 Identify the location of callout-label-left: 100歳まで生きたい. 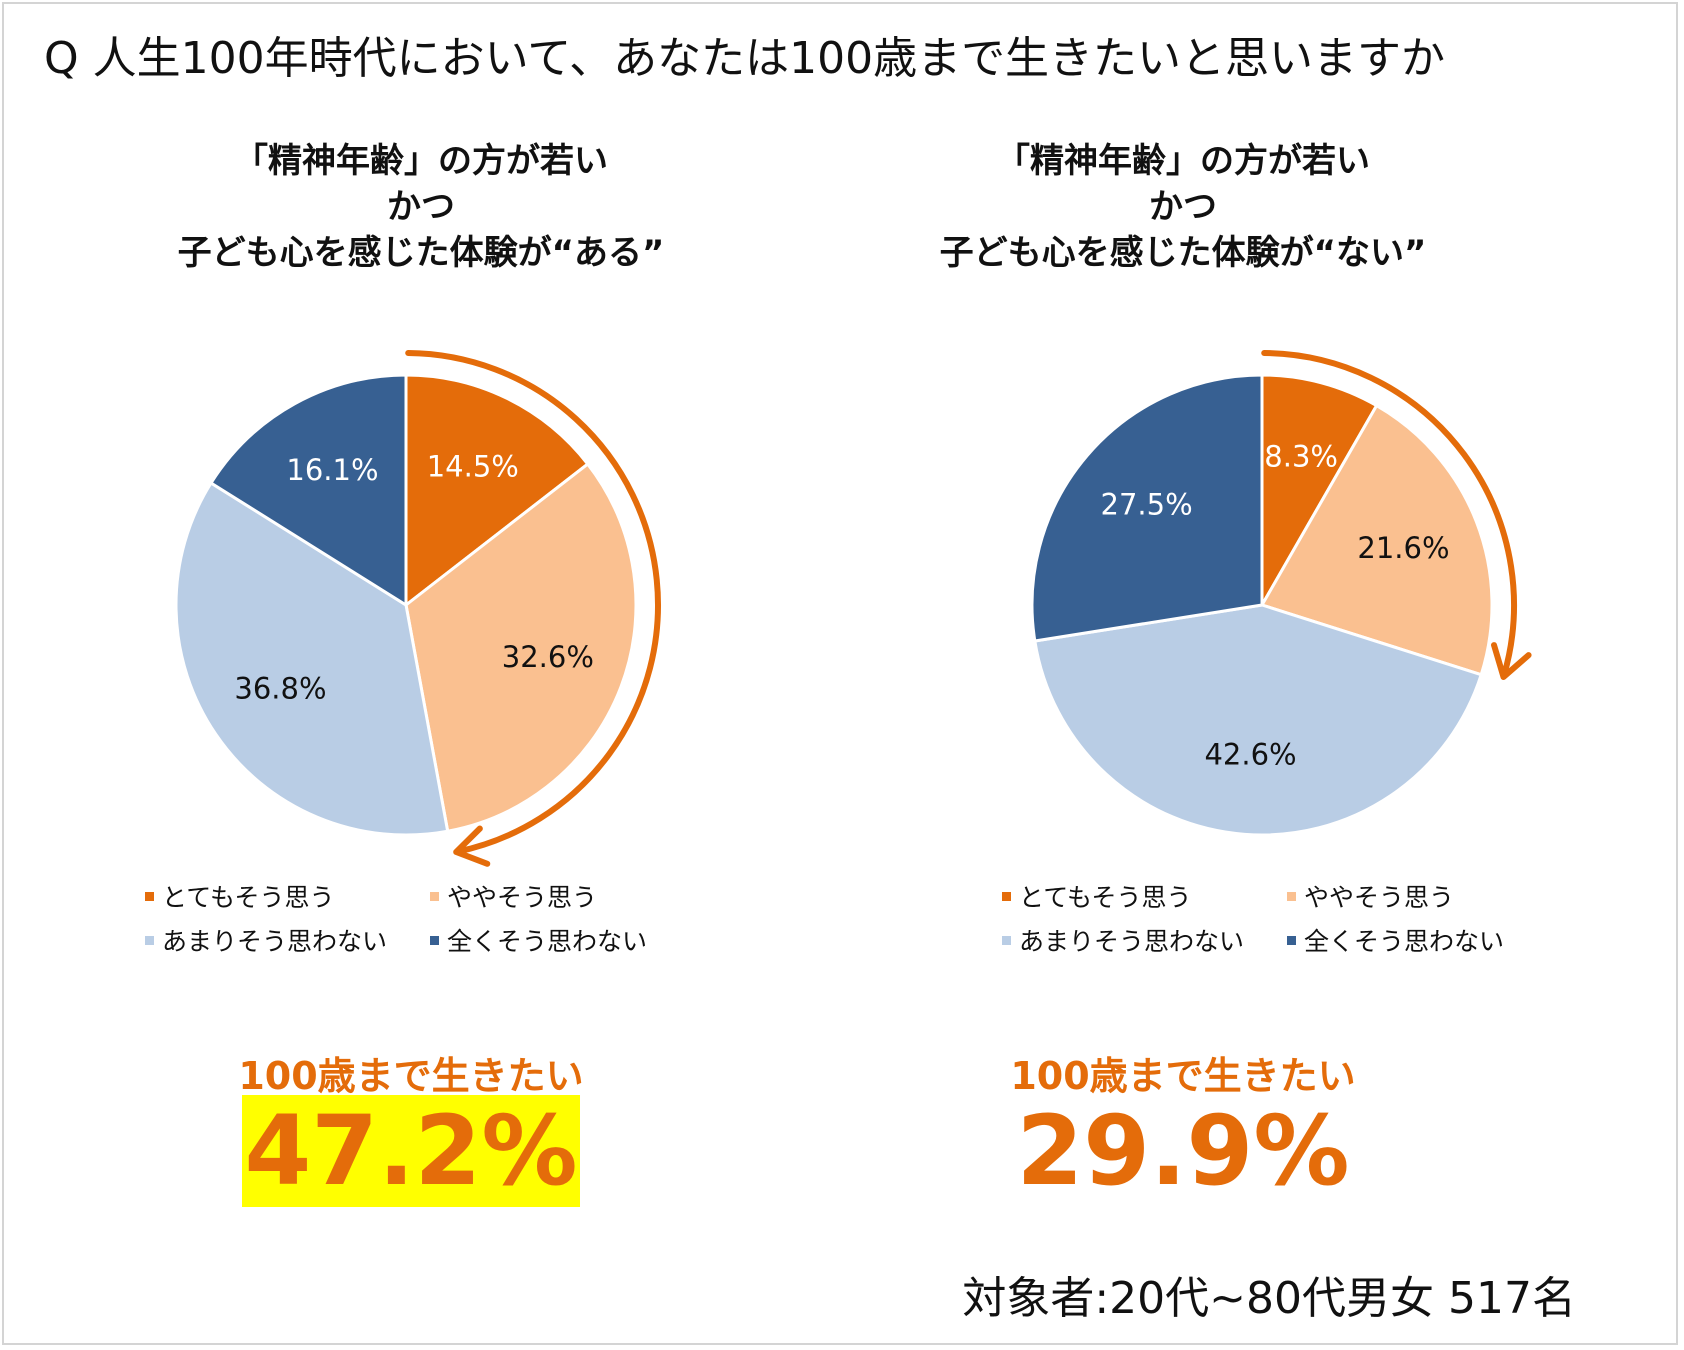
(411, 1076).